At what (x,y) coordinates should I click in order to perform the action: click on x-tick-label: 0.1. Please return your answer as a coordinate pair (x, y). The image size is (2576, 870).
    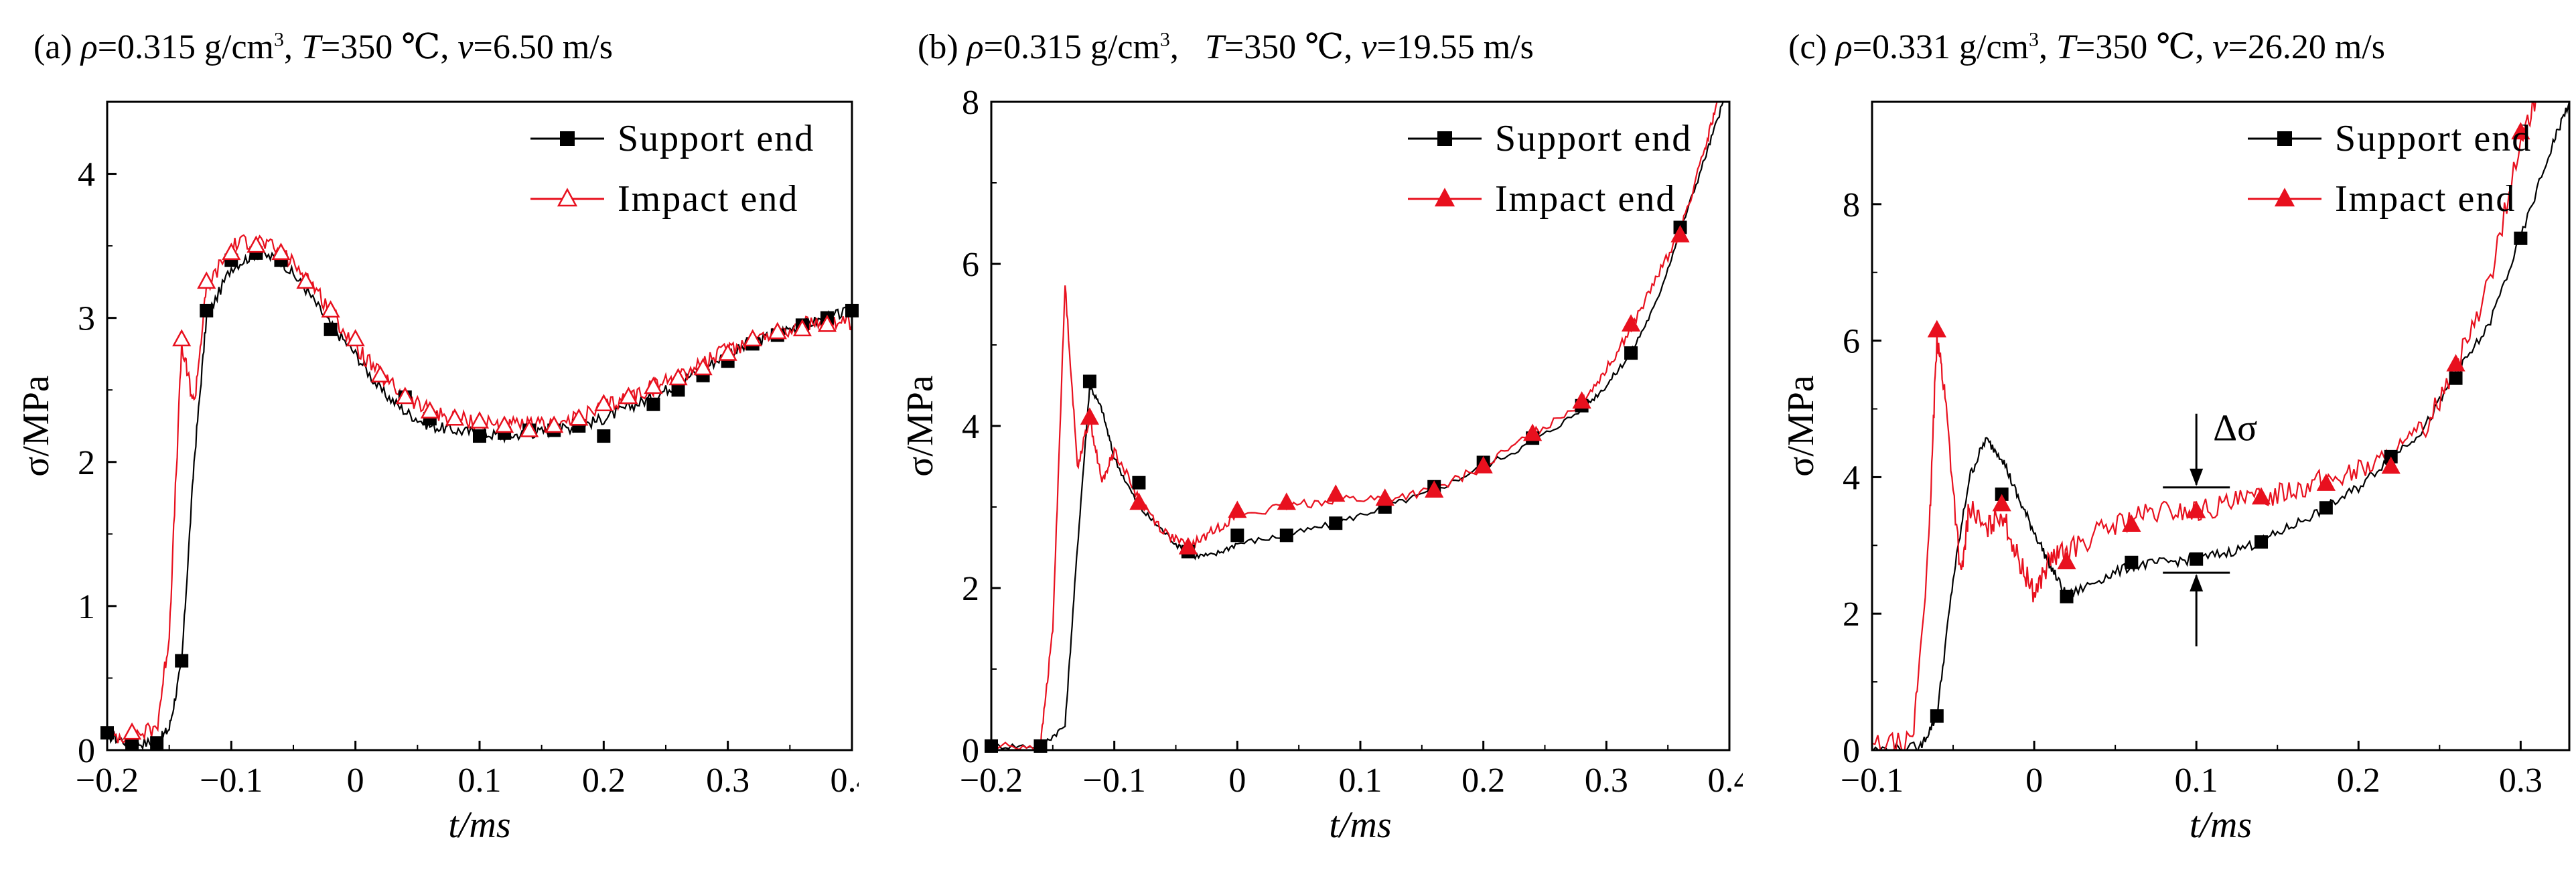
    Looking at the image, I should click on (480, 781).